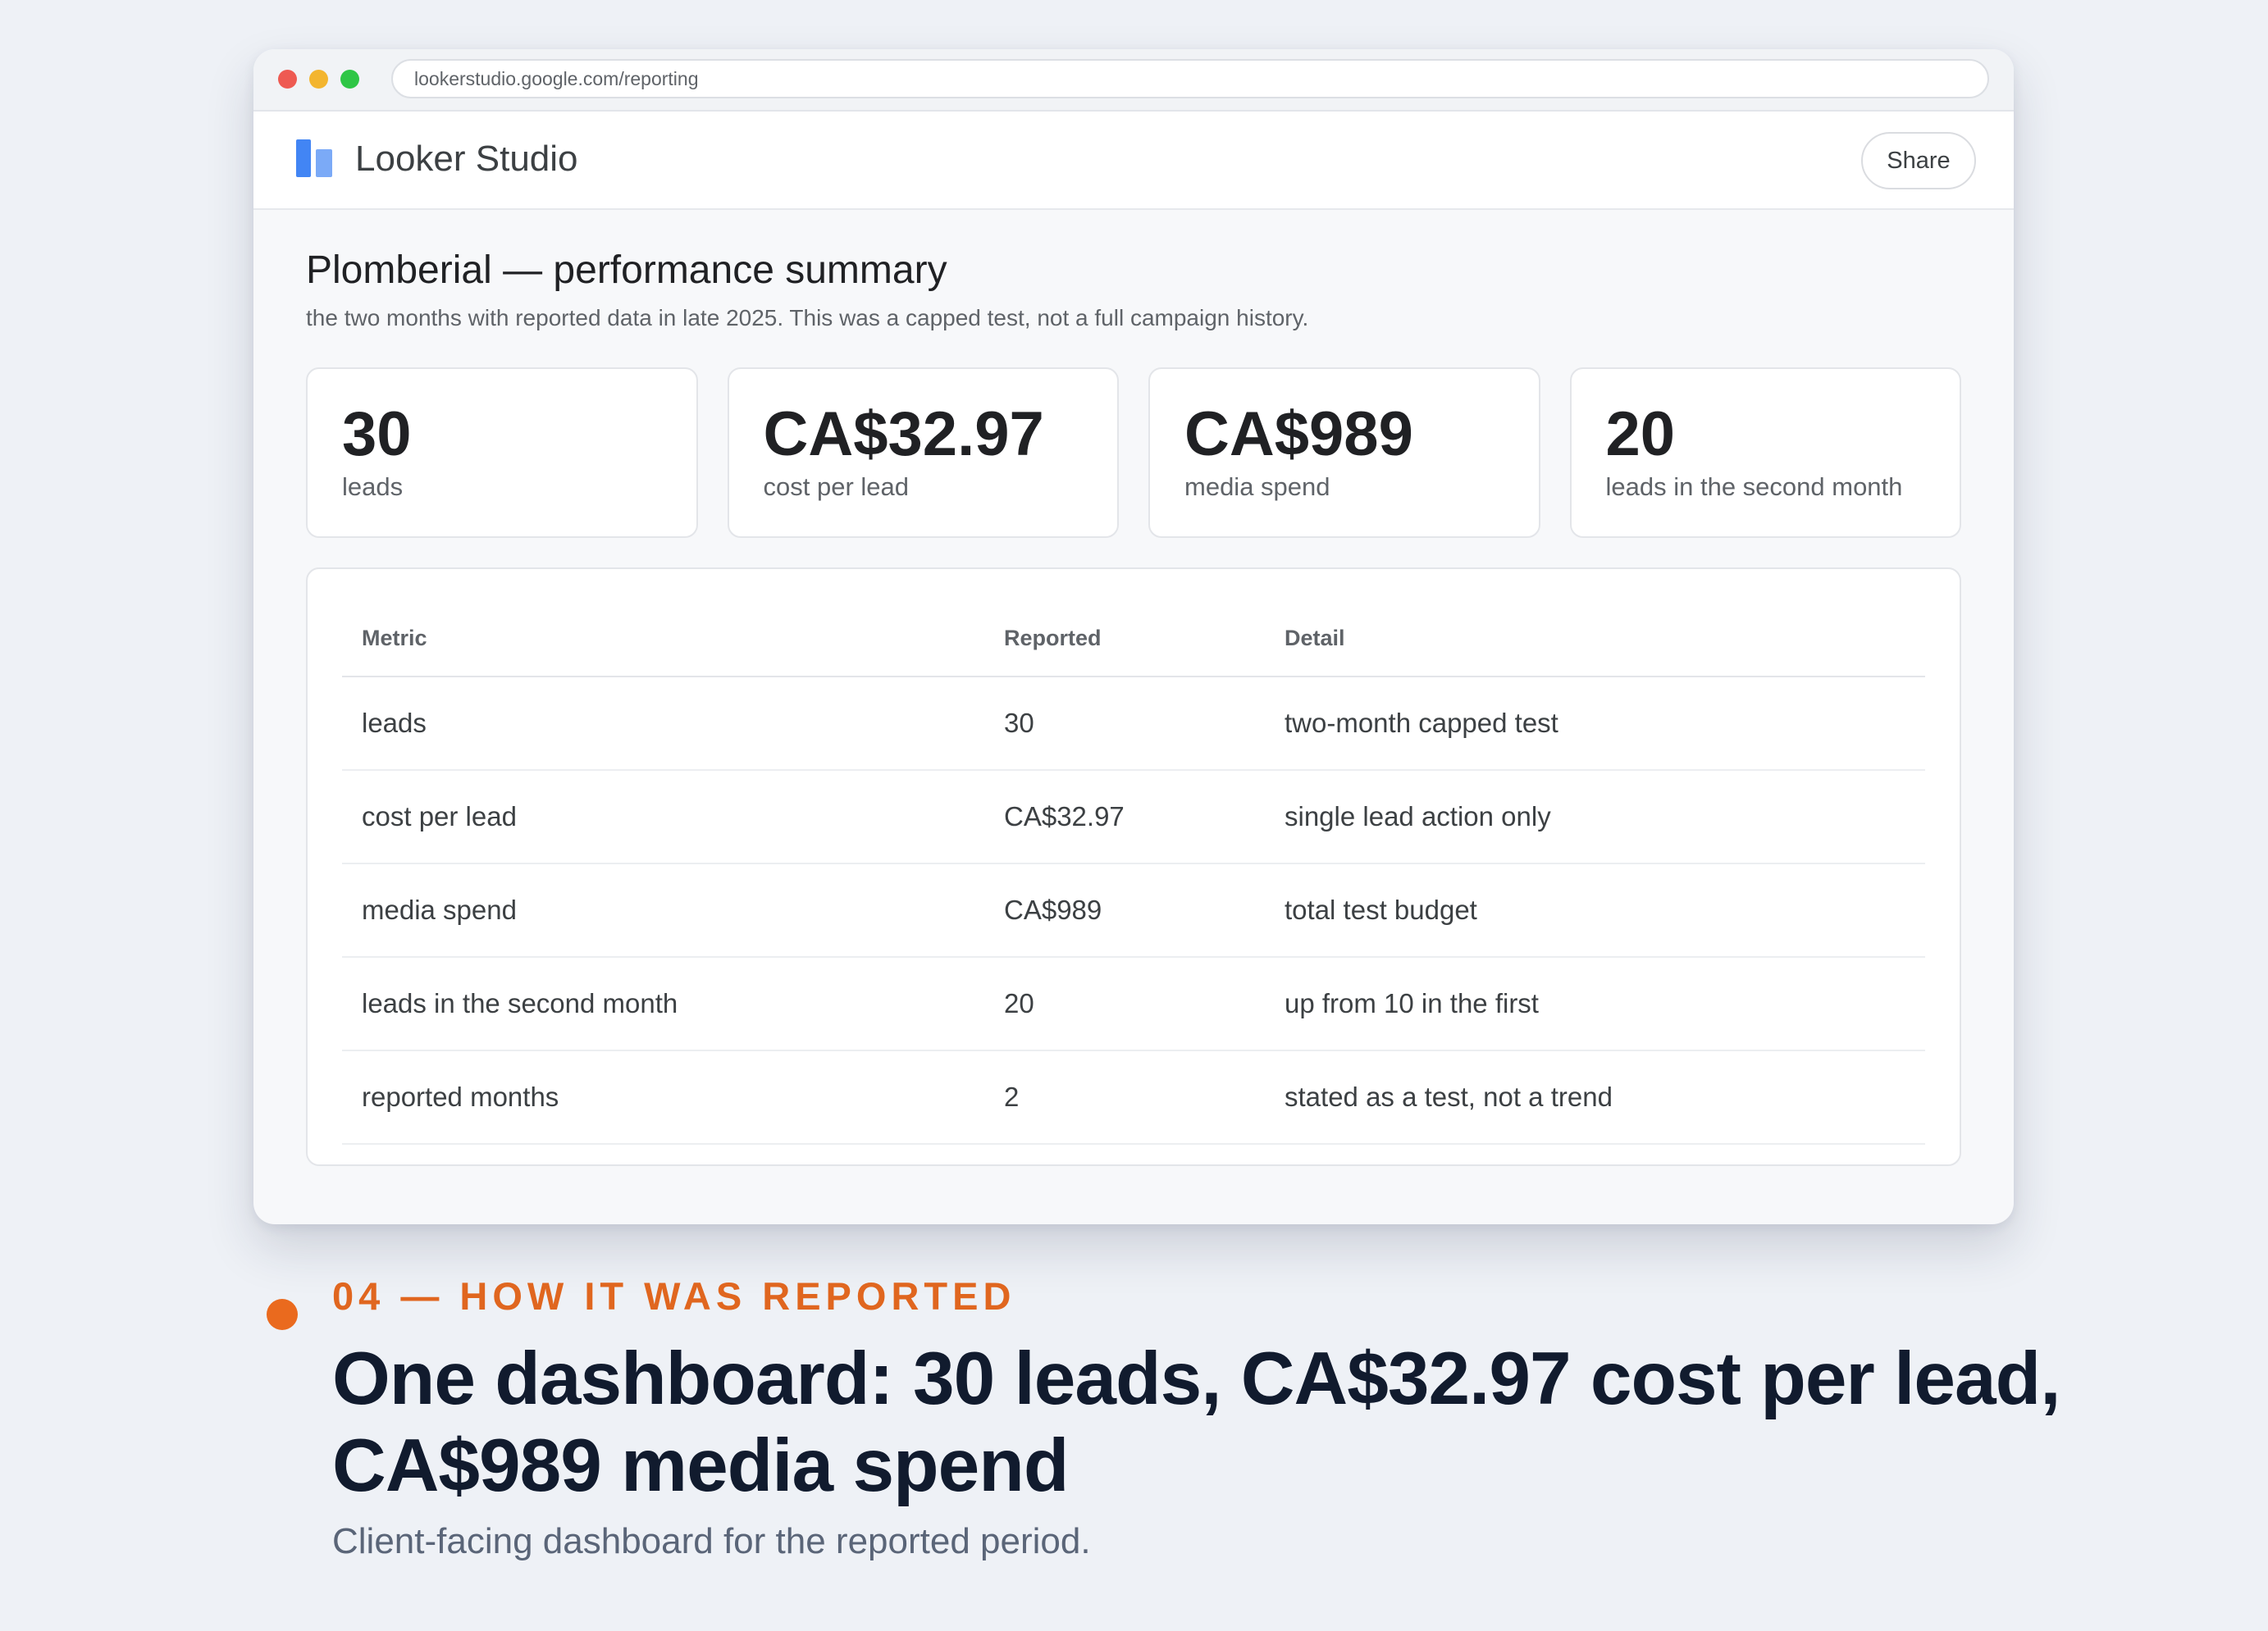 This screenshot has width=2268, height=1631. What do you see at coordinates (1595, 910) in the screenshot?
I see `cell-detail: total test budget` at bounding box center [1595, 910].